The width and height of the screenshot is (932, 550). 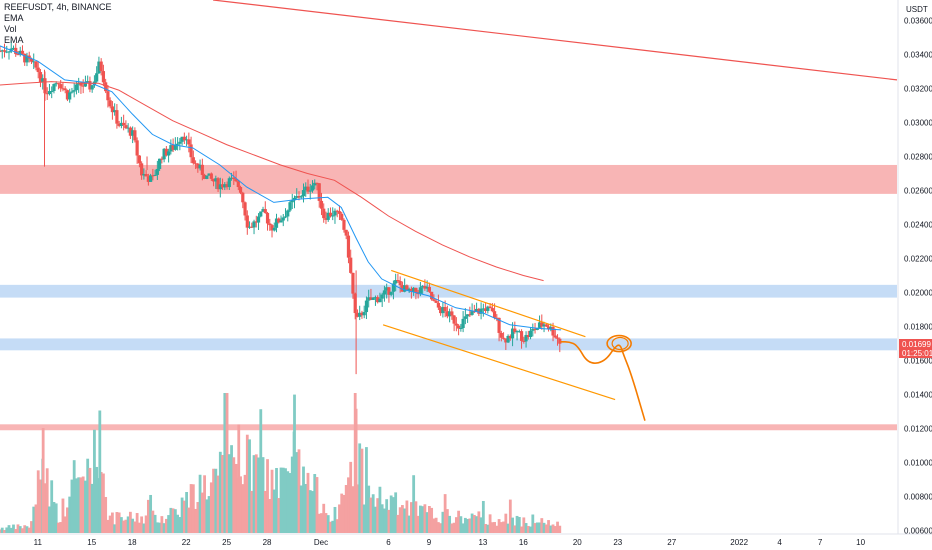 I want to click on indicator-ema-fast: EMA, so click(x=14, y=18).